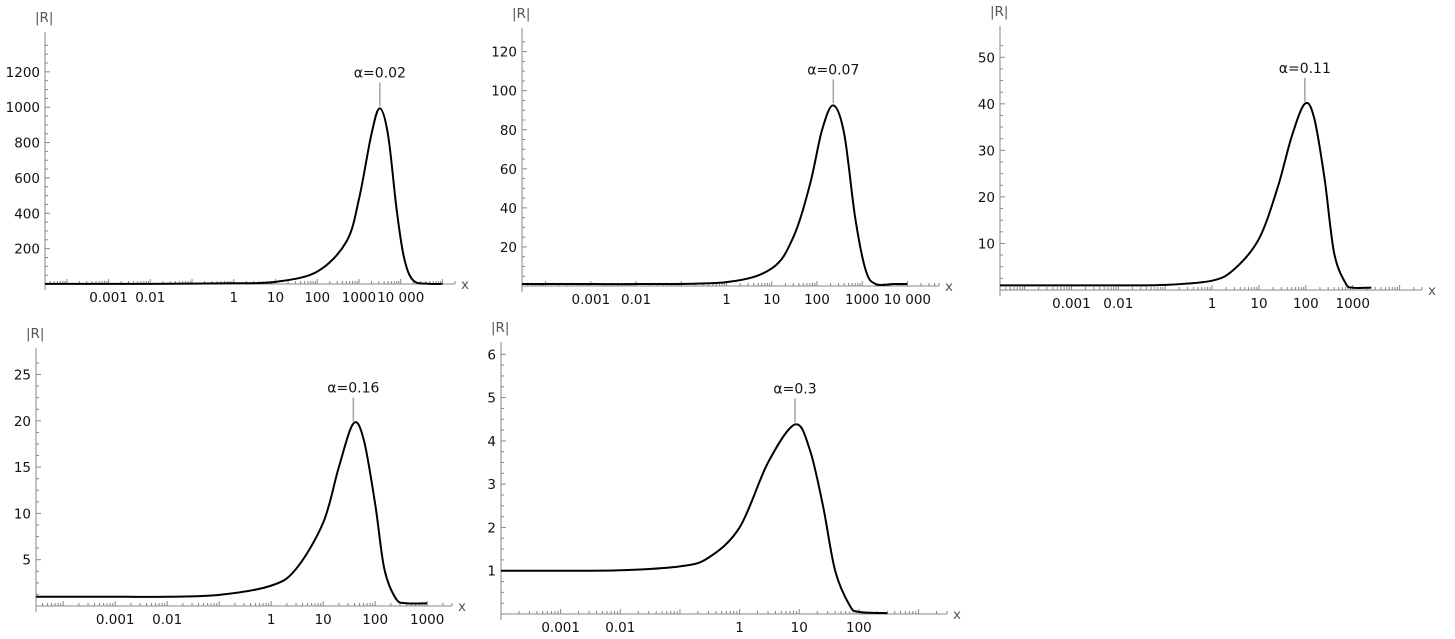 This screenshot has height=639, width=1455. What do you see at coordinates (491, 485) in the screenshot?
I see `y-tick-label: 3` at bounding box center [491, 485].